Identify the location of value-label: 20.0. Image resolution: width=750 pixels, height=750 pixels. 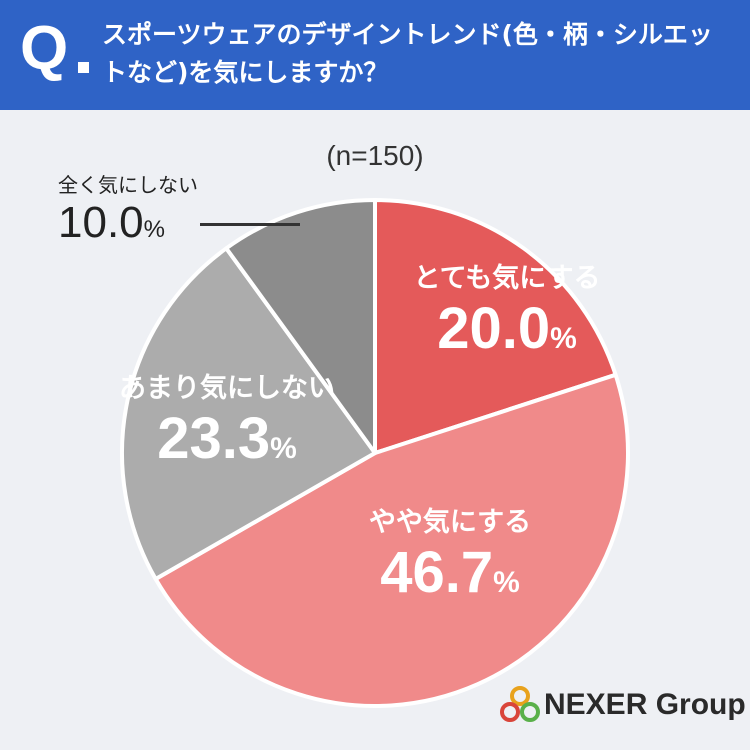
(494, 328).